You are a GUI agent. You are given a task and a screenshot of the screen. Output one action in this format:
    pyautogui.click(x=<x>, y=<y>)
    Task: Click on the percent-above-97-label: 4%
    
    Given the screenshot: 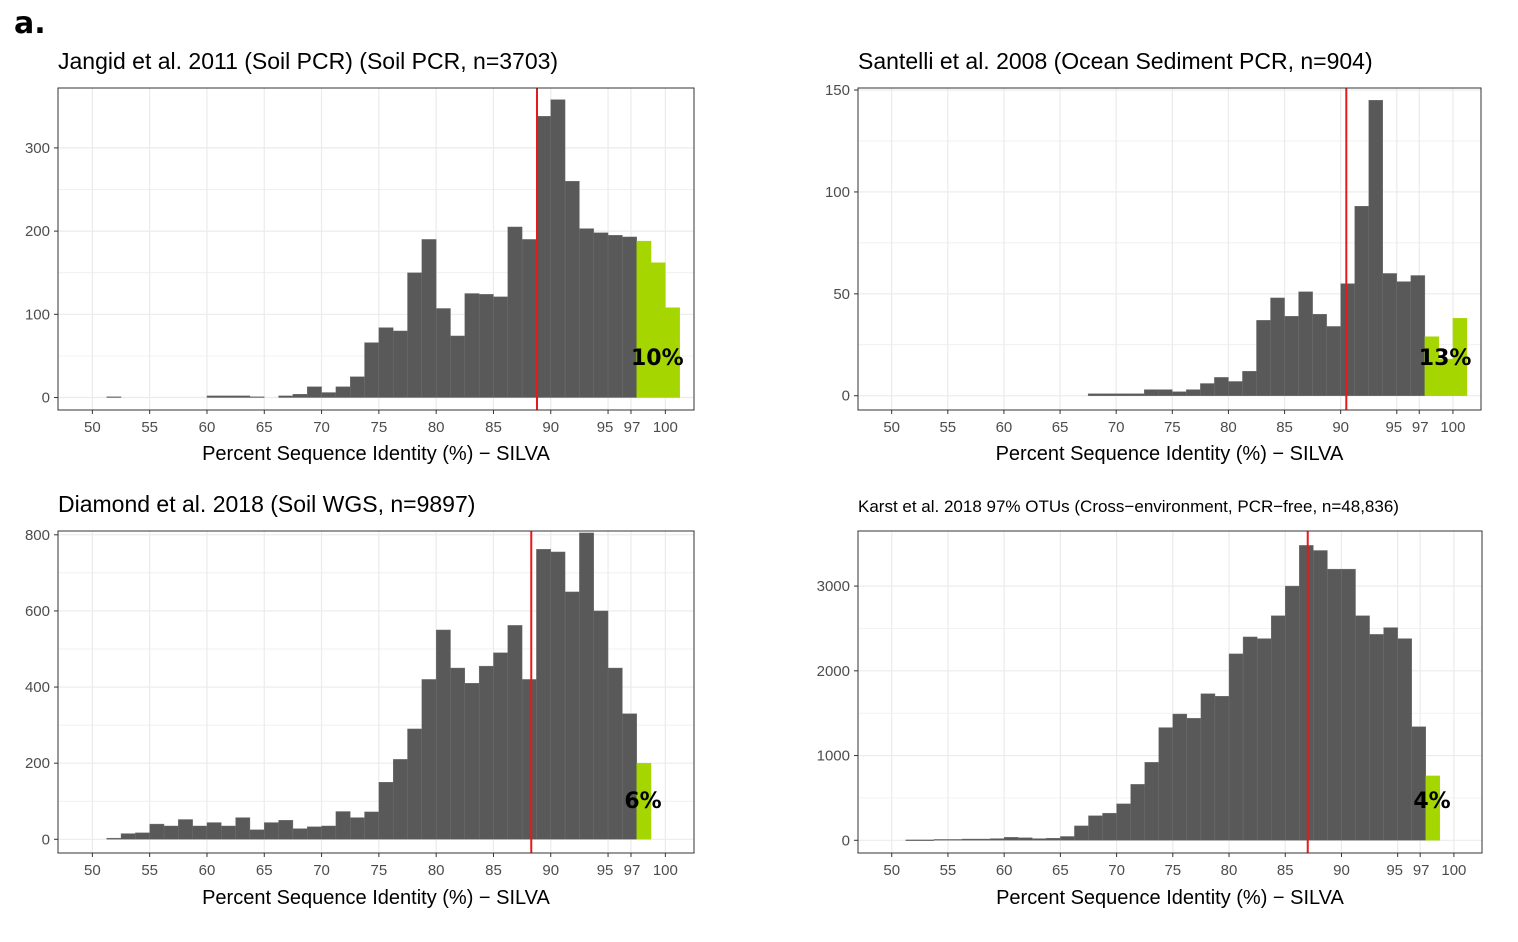 What is the action you would take?
    pyautogui.click(x=1431, y=801)
    